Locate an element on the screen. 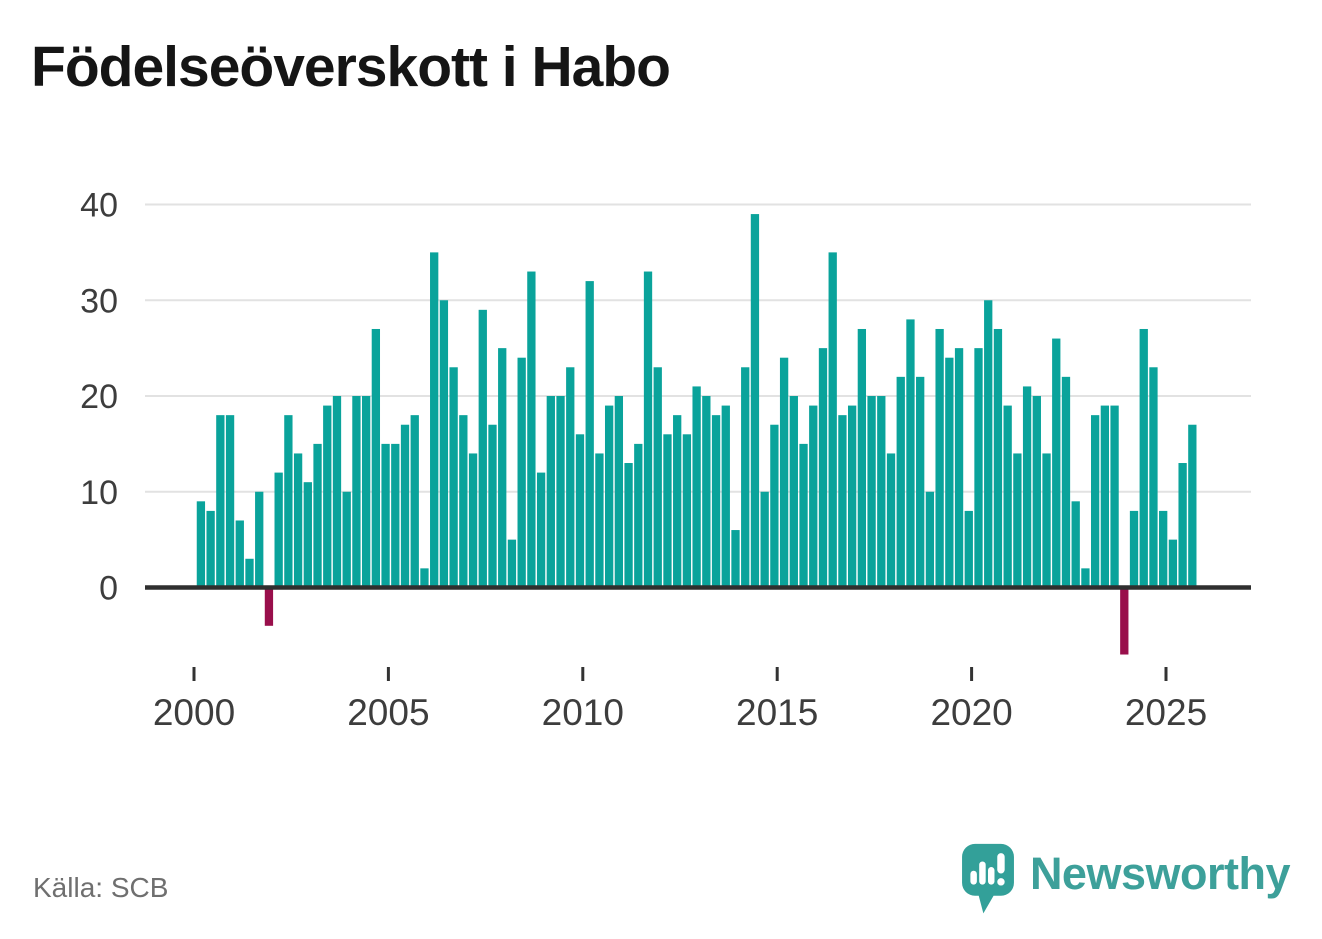 This screenshot has height=939, width=1322. newsworthy-brand: Newsworthy is located at coordinates (1125, 880).